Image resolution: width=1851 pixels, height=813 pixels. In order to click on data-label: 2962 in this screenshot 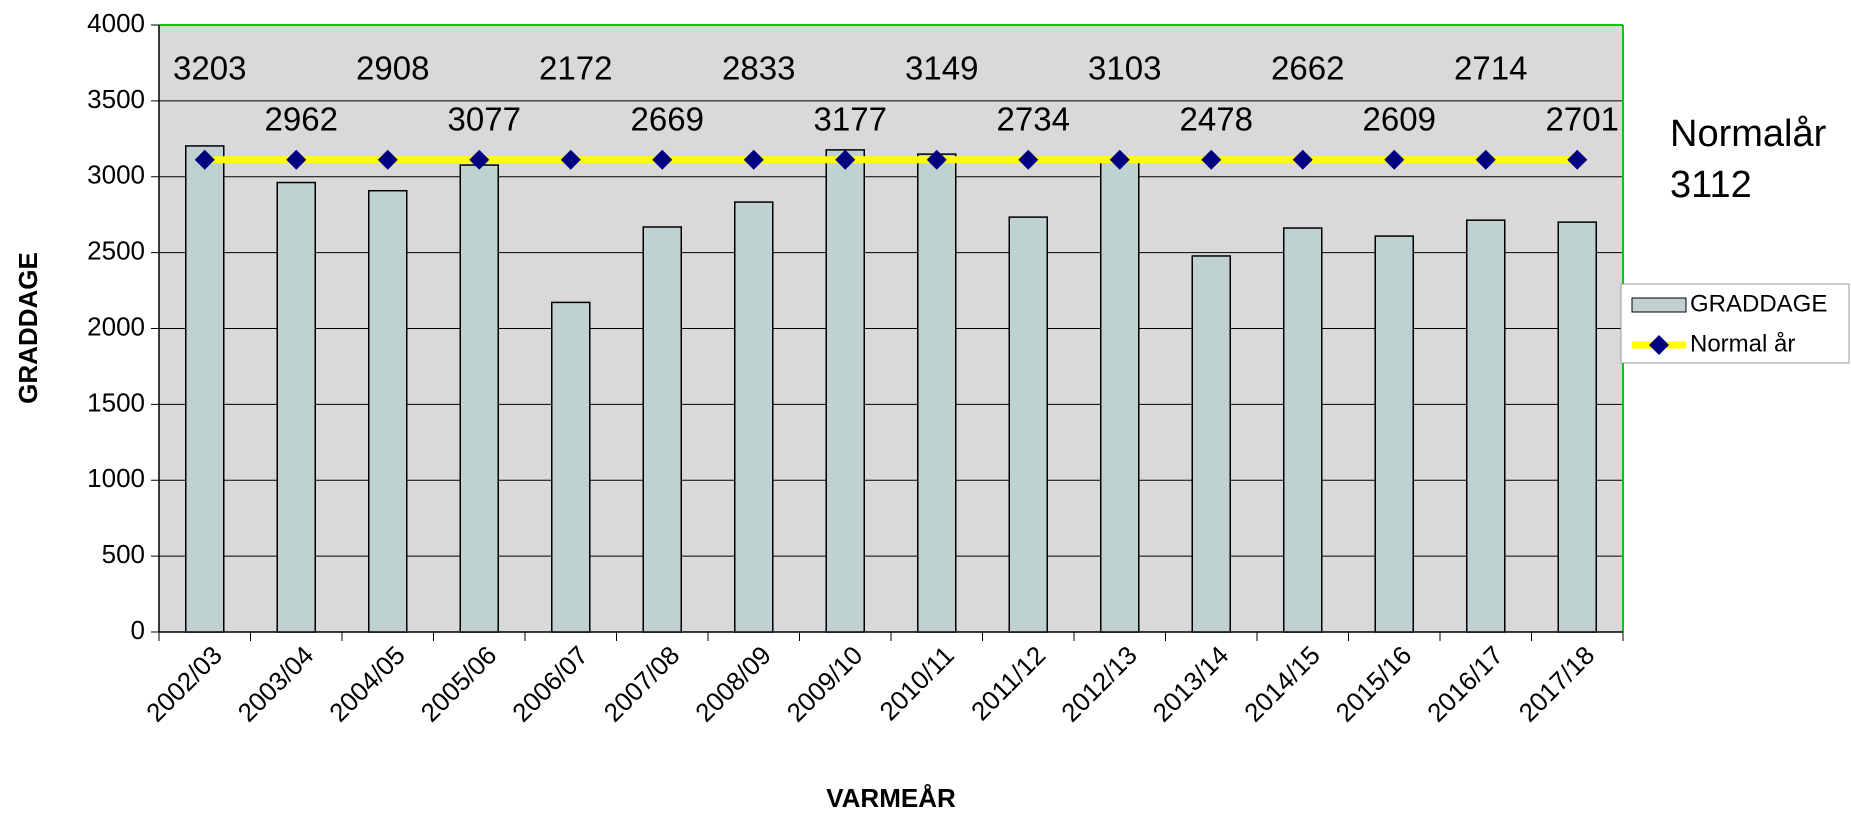, I will do `click(301, 119)`.